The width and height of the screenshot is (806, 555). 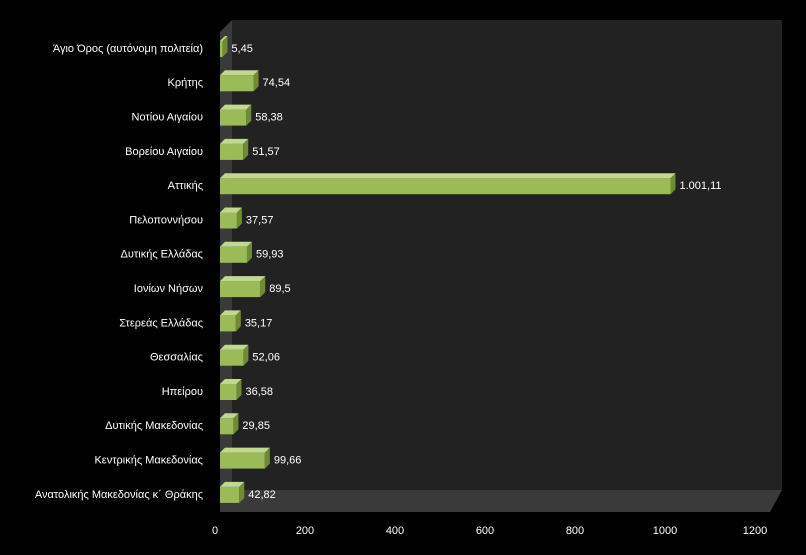 I want to click on data-label: 51,57, so click(x=266, y=152).